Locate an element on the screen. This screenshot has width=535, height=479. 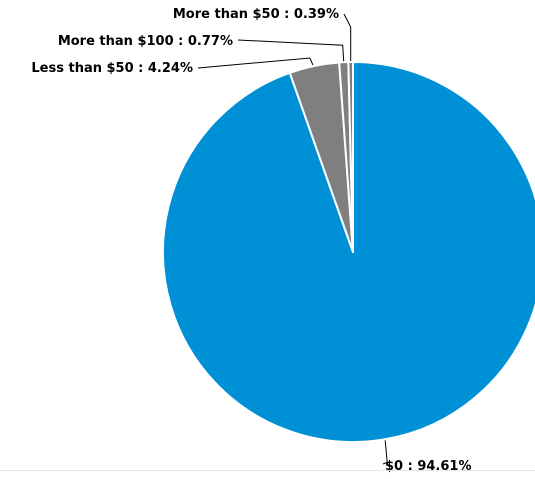
slice-label: Less than $50 : 4.24% is located at coordinates (112, 68).